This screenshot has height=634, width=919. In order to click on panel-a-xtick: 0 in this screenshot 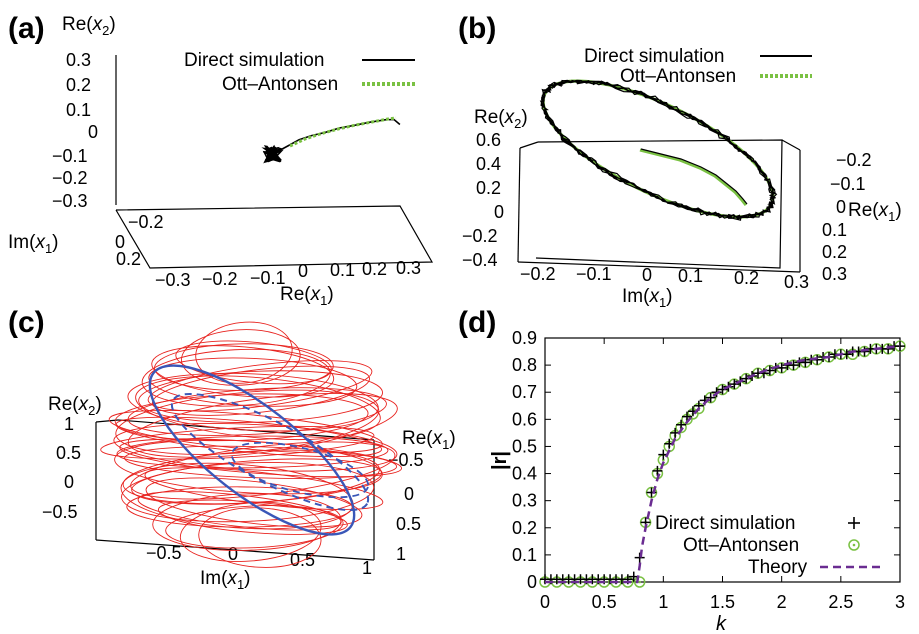, I will do `click(303, 271)`.